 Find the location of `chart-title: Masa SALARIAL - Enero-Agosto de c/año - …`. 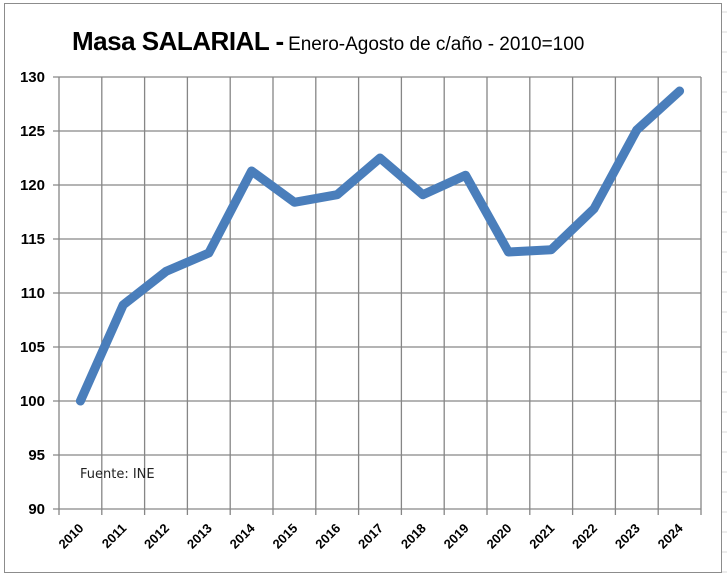

chart-title: Masa SALARIAL - Enero-Agosto de c/año - … is located at coordinates (328, 41).